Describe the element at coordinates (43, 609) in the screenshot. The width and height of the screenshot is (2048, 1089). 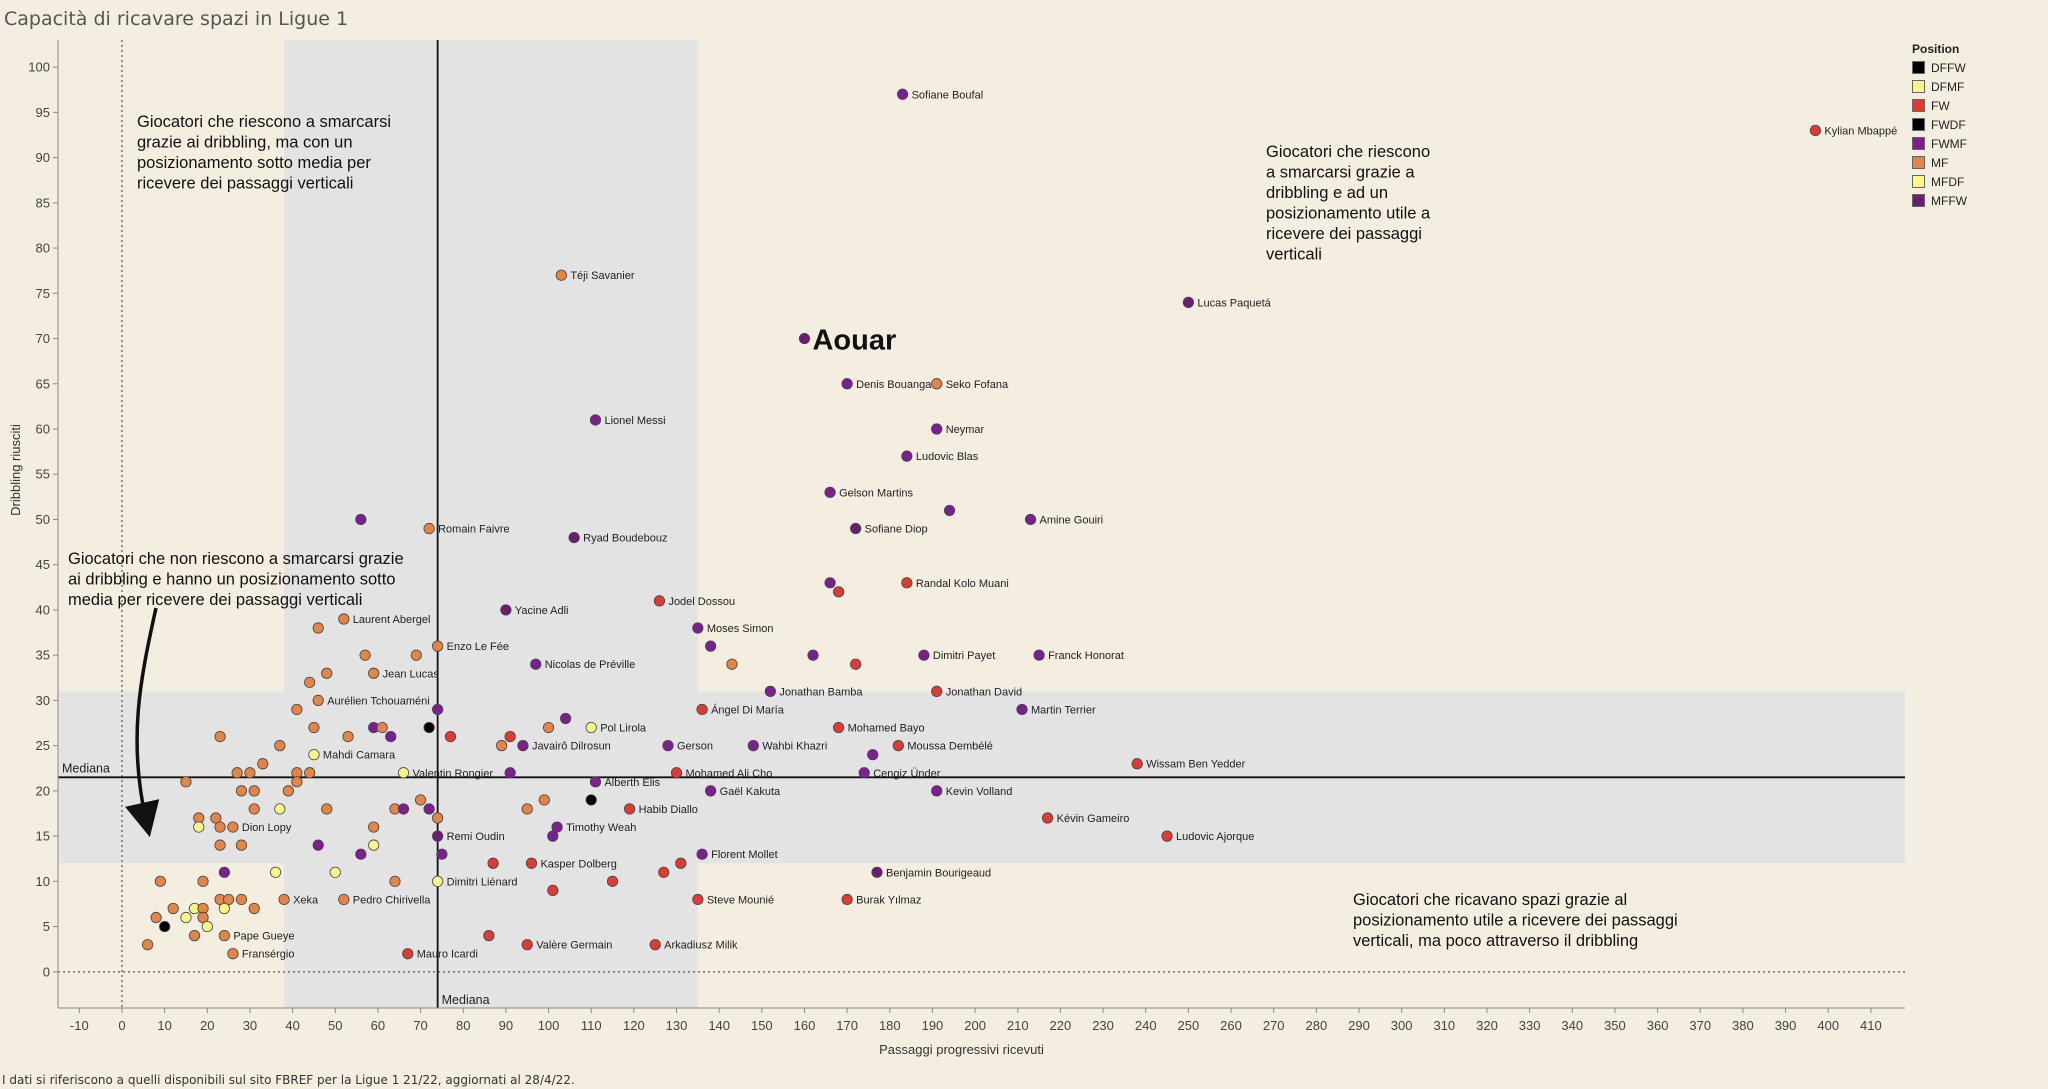
I see `y-tick-label: 40` at that location.